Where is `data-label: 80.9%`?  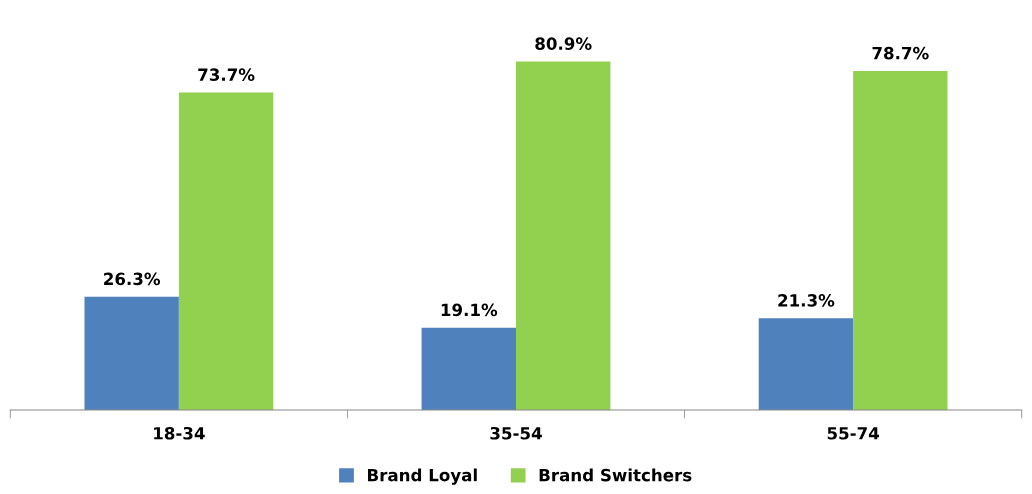 data-label: 80.9% is located at coordinates (563, 43).